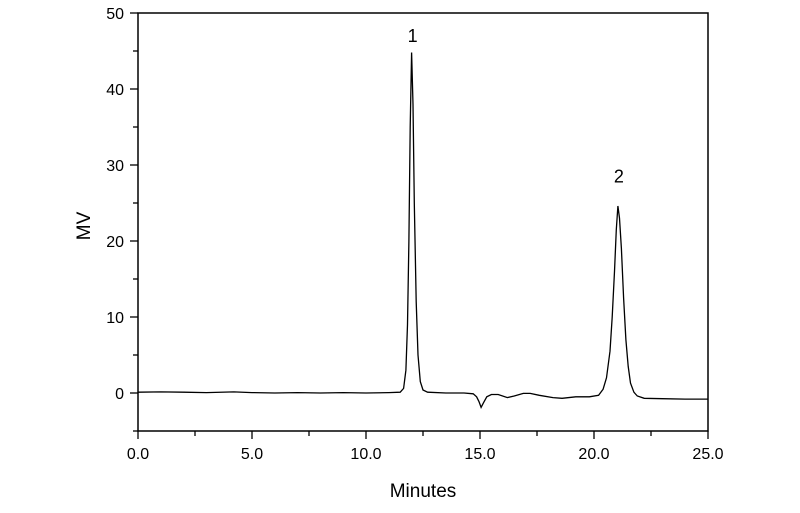 The image size is (800, 513). What do you see at coordinates (115, 242) in the screenshot?
I see `y-tick-label: 20` at bounding box center [115, 242].